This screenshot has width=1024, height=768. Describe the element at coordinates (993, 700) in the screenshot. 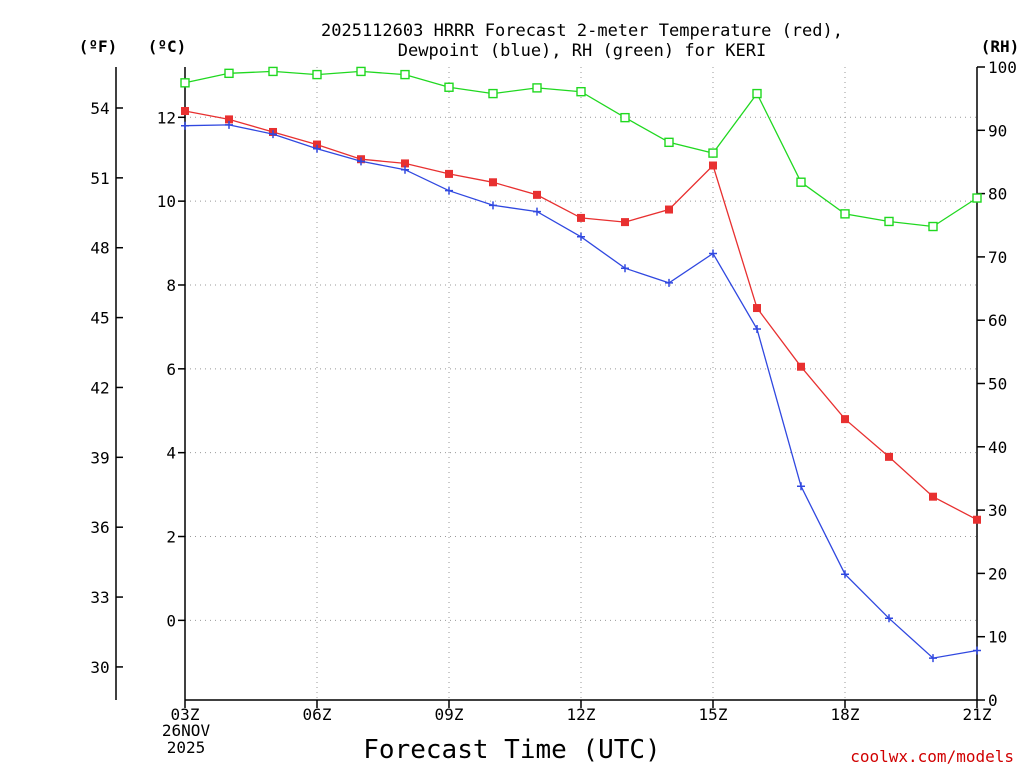

I see `rh-tick-label: 0` at that location.